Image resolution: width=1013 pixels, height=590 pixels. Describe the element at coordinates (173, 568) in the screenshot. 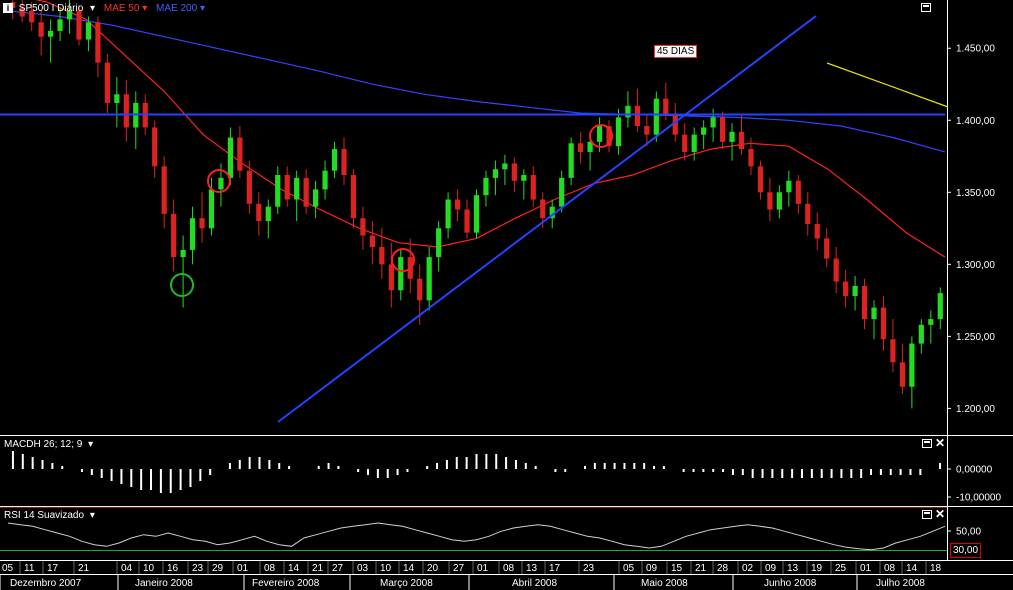

I see `x-day-label: 16` at that location.